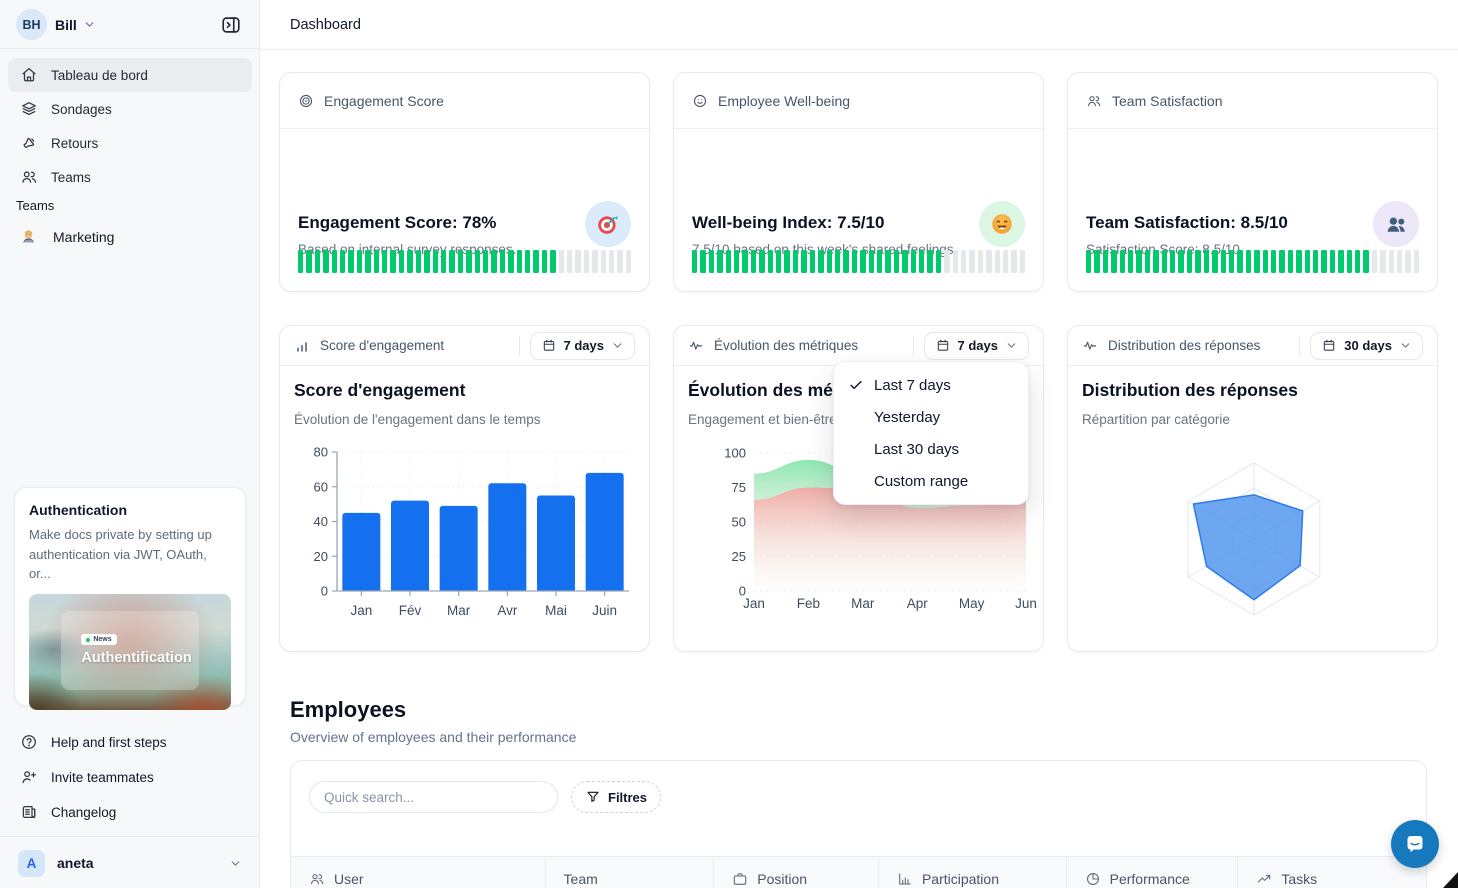  Describe the element at coordinates (75, 24) in the screenshot. I see `user-menu: Bill` at that location.